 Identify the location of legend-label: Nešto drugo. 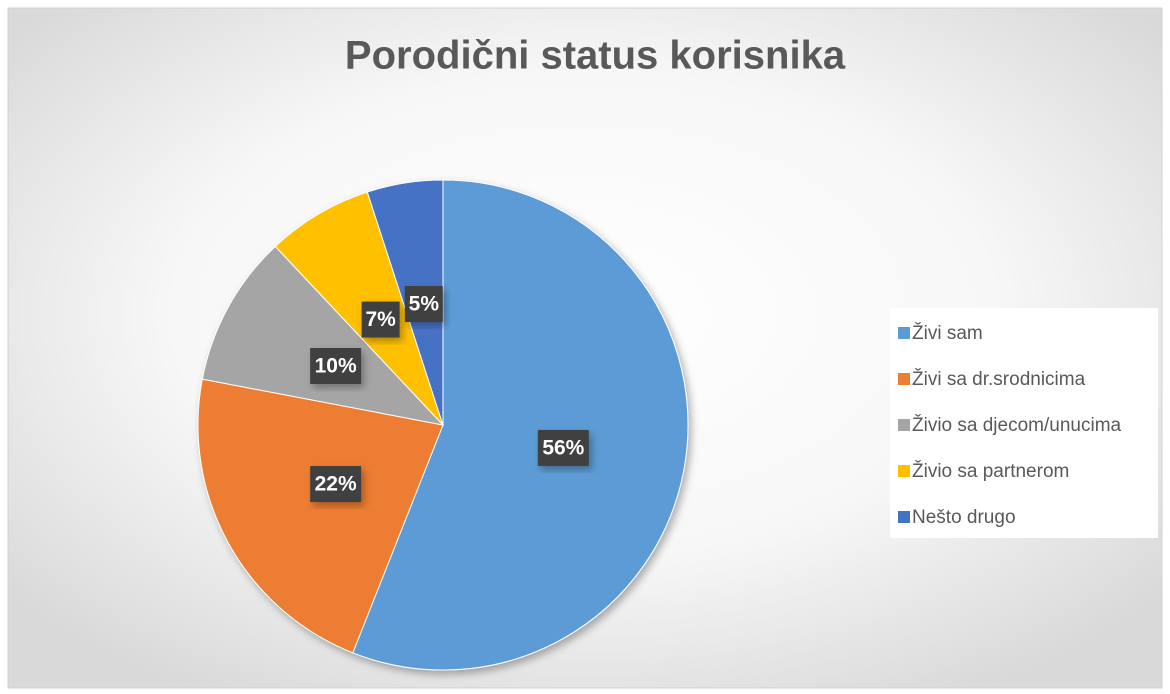
(964, 517).